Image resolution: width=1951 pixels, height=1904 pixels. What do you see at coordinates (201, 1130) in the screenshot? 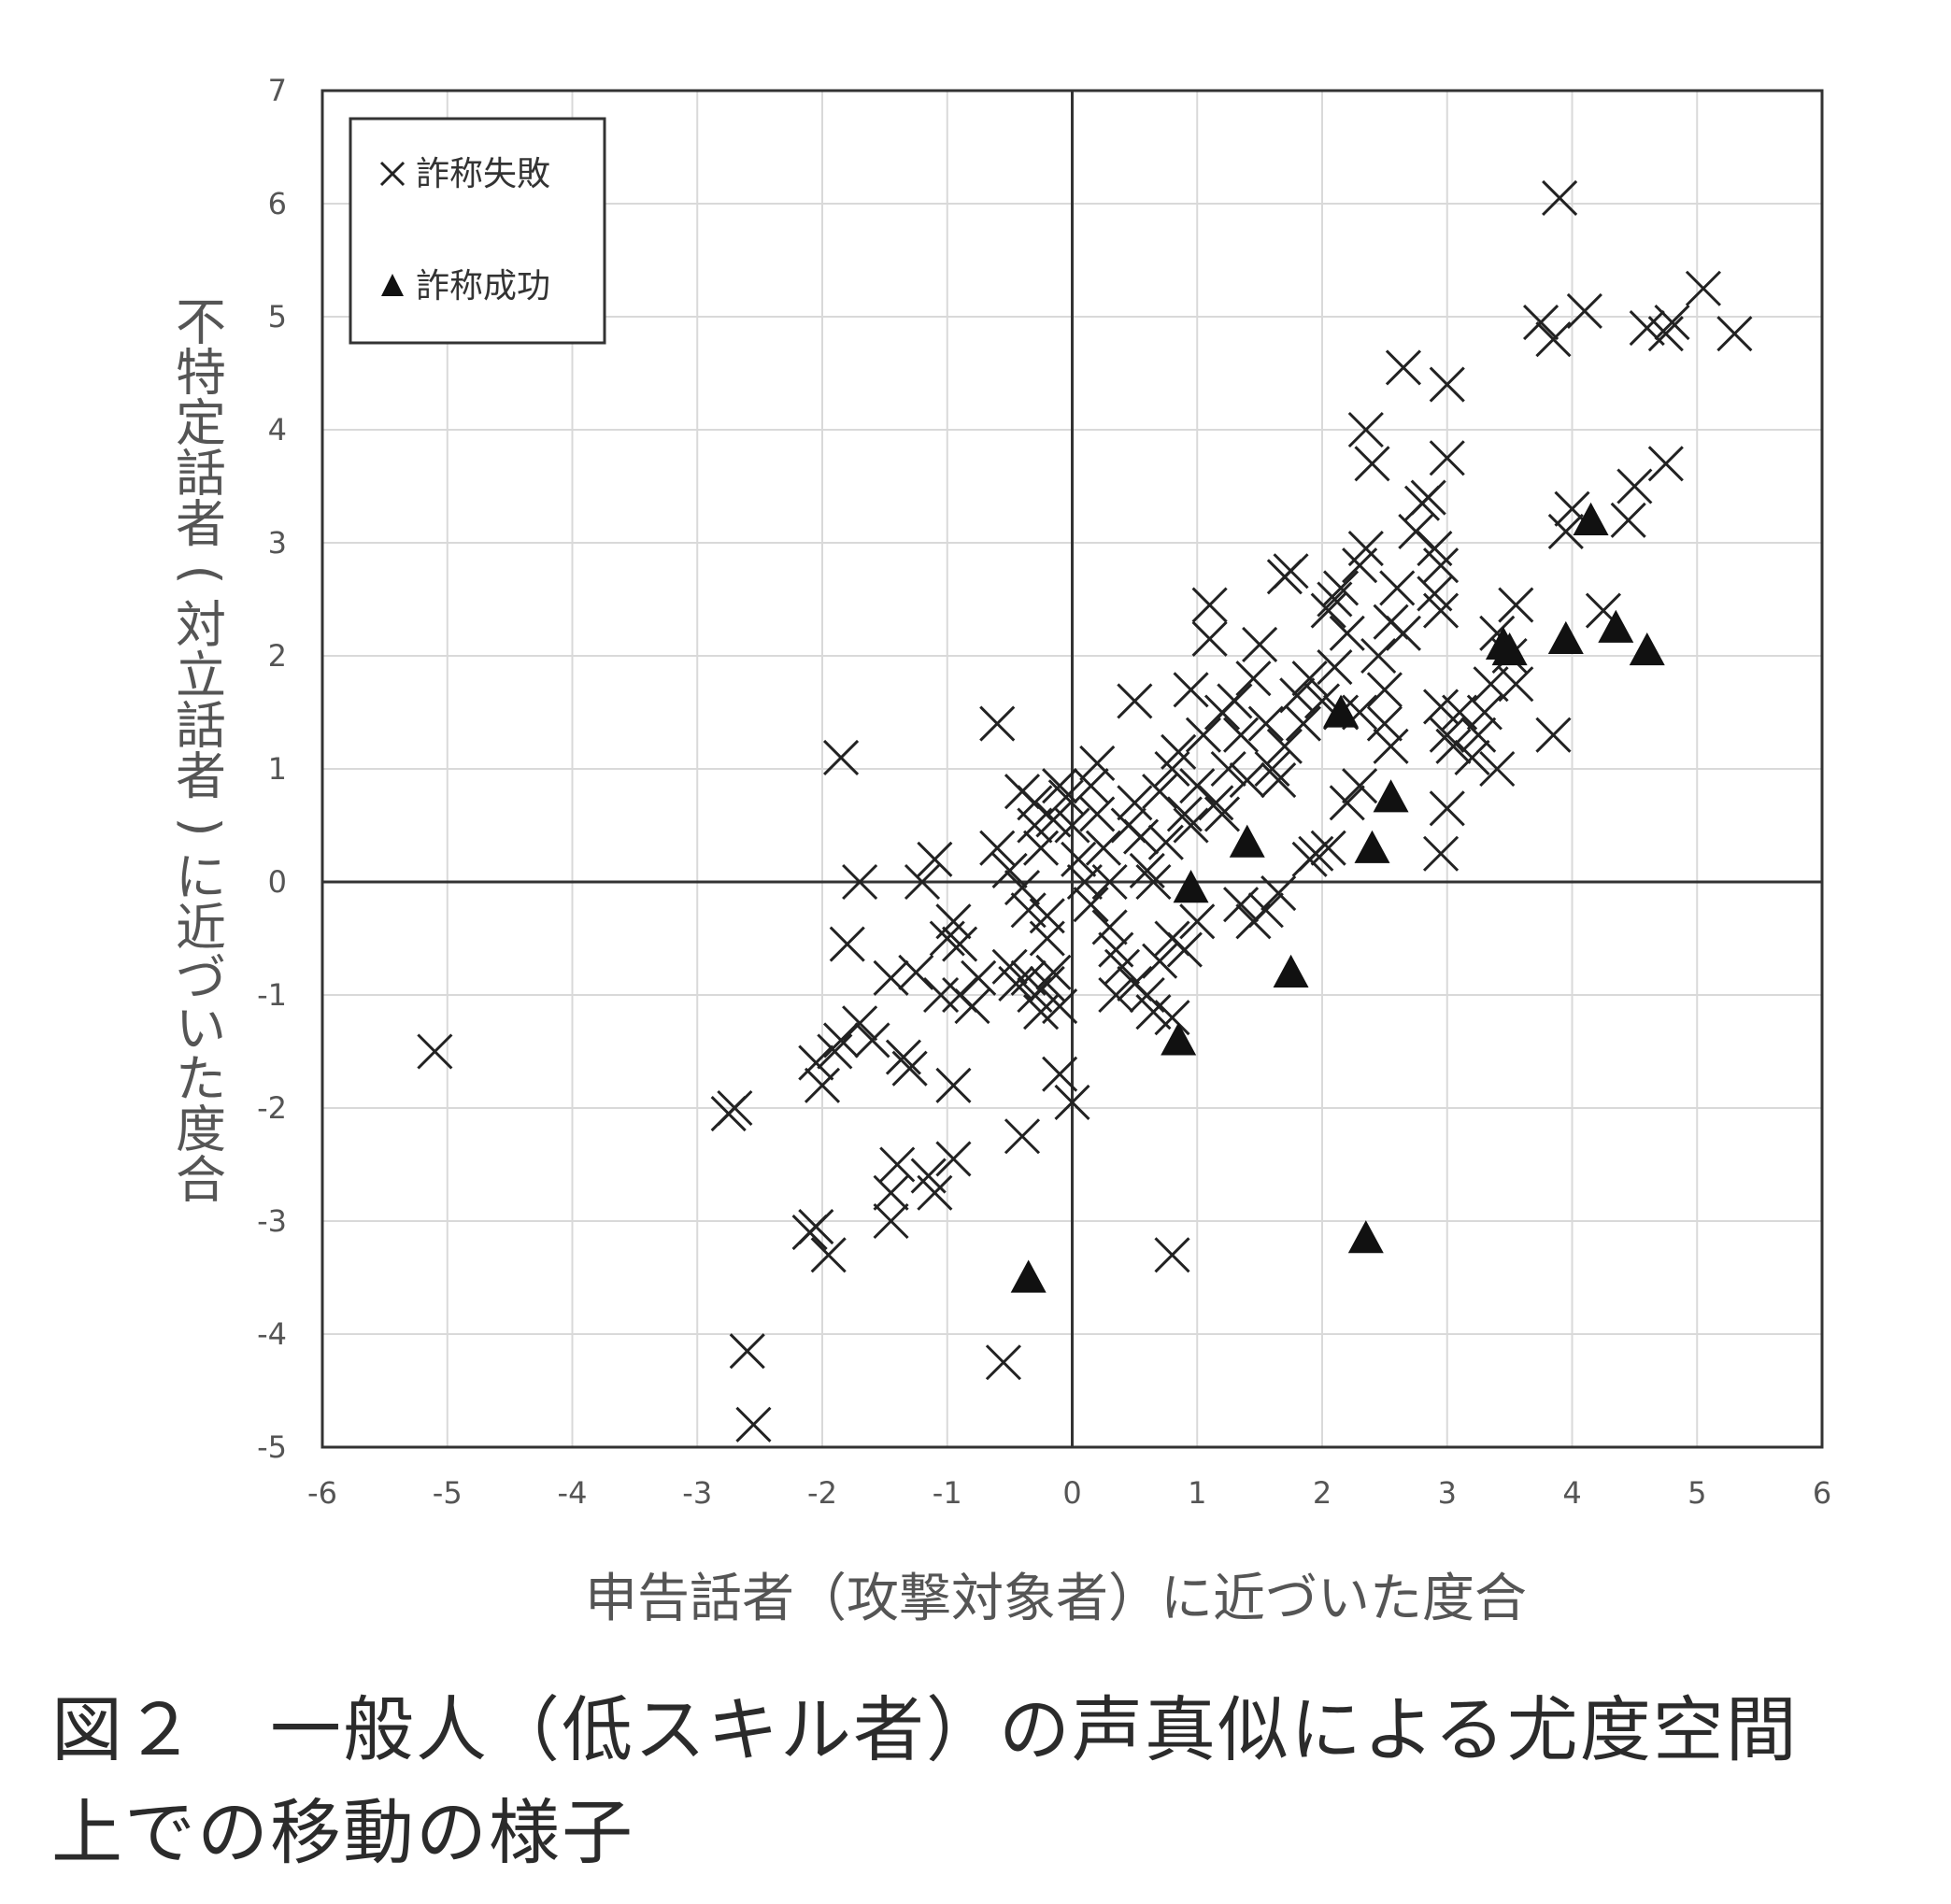
I see `y-axis-label-char: 度` at bounding box center [201, 1130].